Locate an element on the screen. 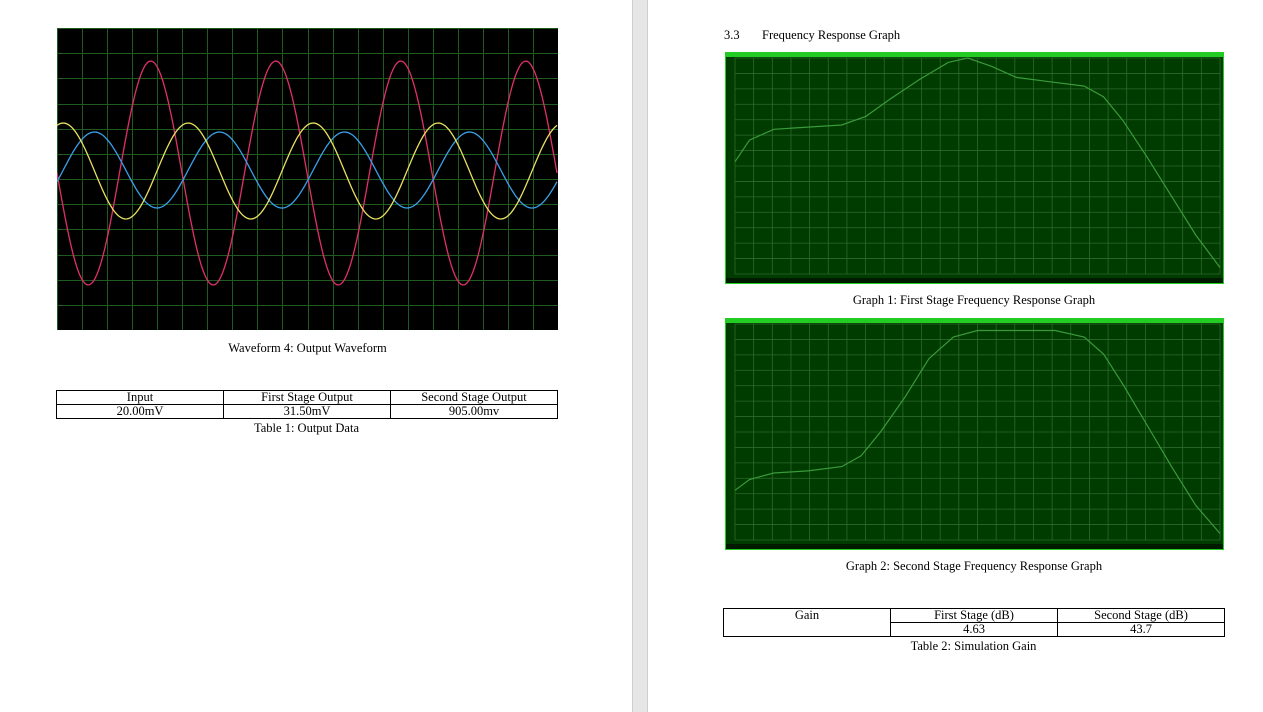 This screenshot has width=1263, height=712. table-row: 20.00mV 31.50mV 905.00mv is located at coordinates (307, 411).